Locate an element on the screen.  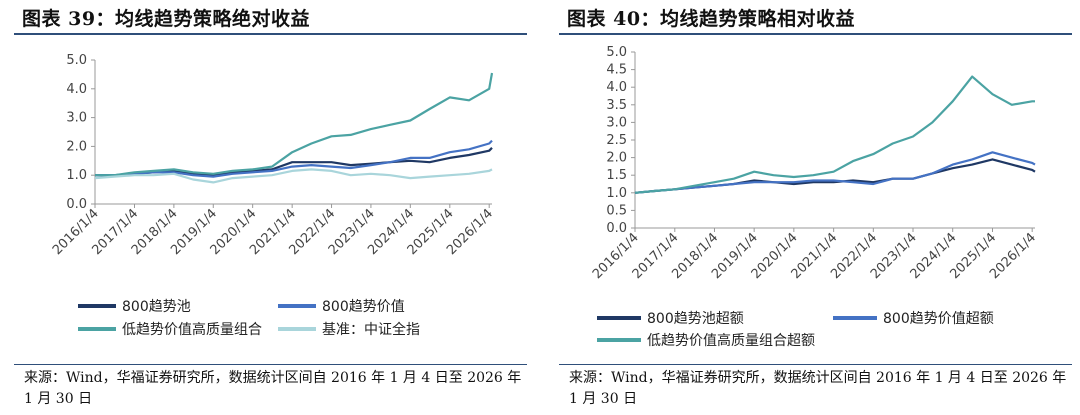
legend-label: 800趋势池超额 is located at coordinates (695, 319).